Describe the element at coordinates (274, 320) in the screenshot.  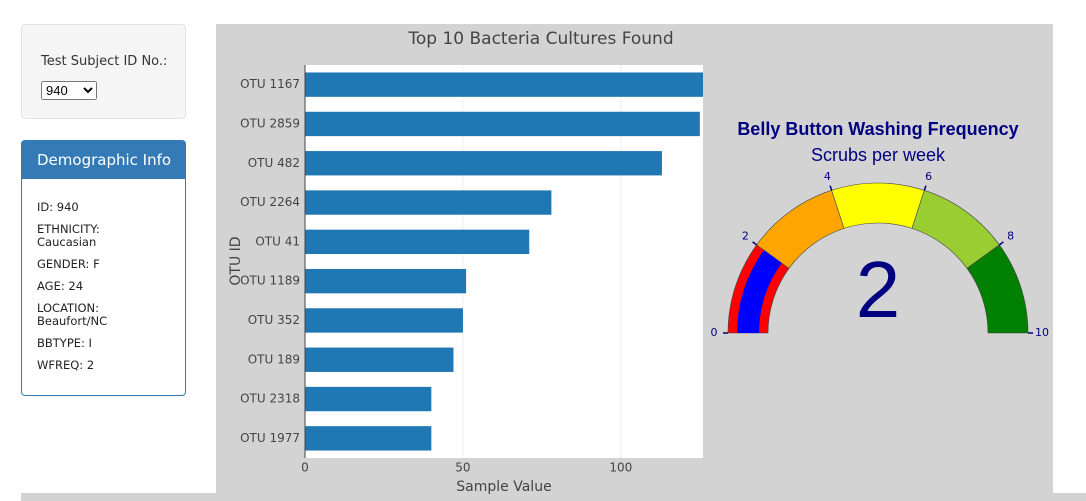
I see `y-tick-label: OTU 352` at that location.